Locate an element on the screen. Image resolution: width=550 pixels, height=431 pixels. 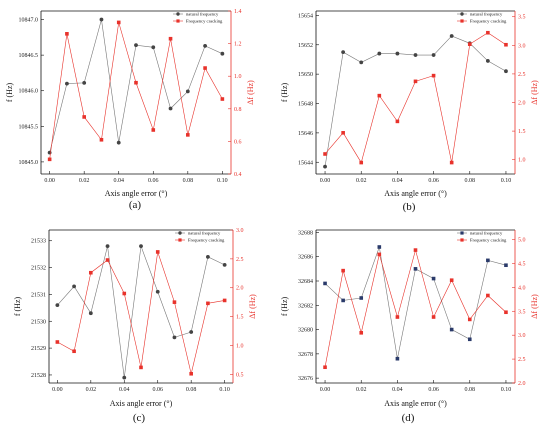
left-tick-label: 15650 is located at coordinates (305, 75).